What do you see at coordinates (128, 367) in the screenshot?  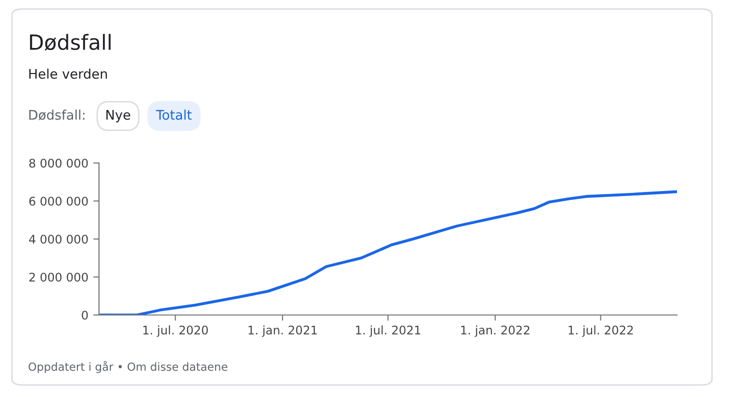 I see `text: Oppdatert i går • Om disse dataene` at bounding box center [128, 367].